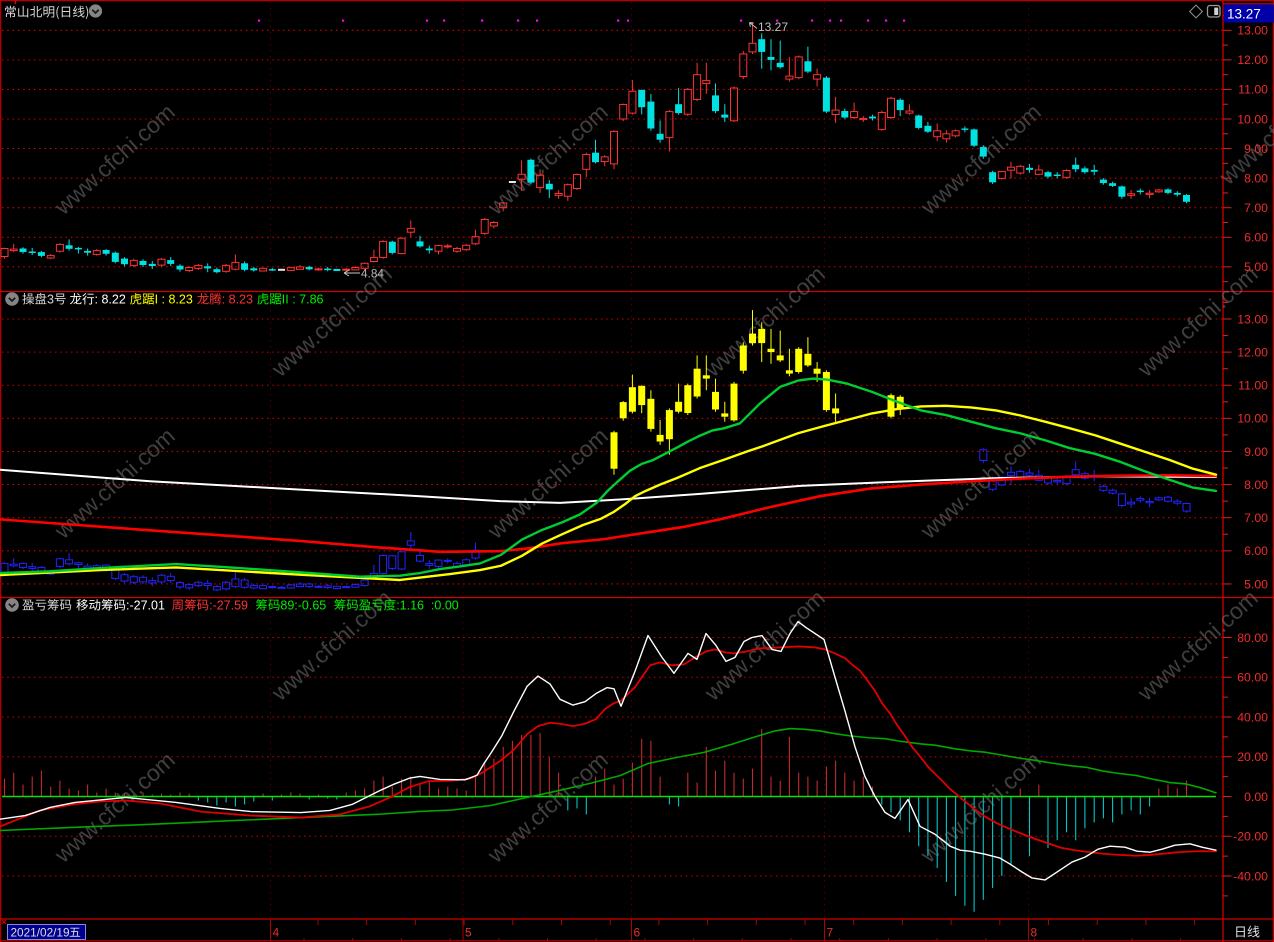  I want to click on svg-text: :1.16 :0.00, so click(427, 606).